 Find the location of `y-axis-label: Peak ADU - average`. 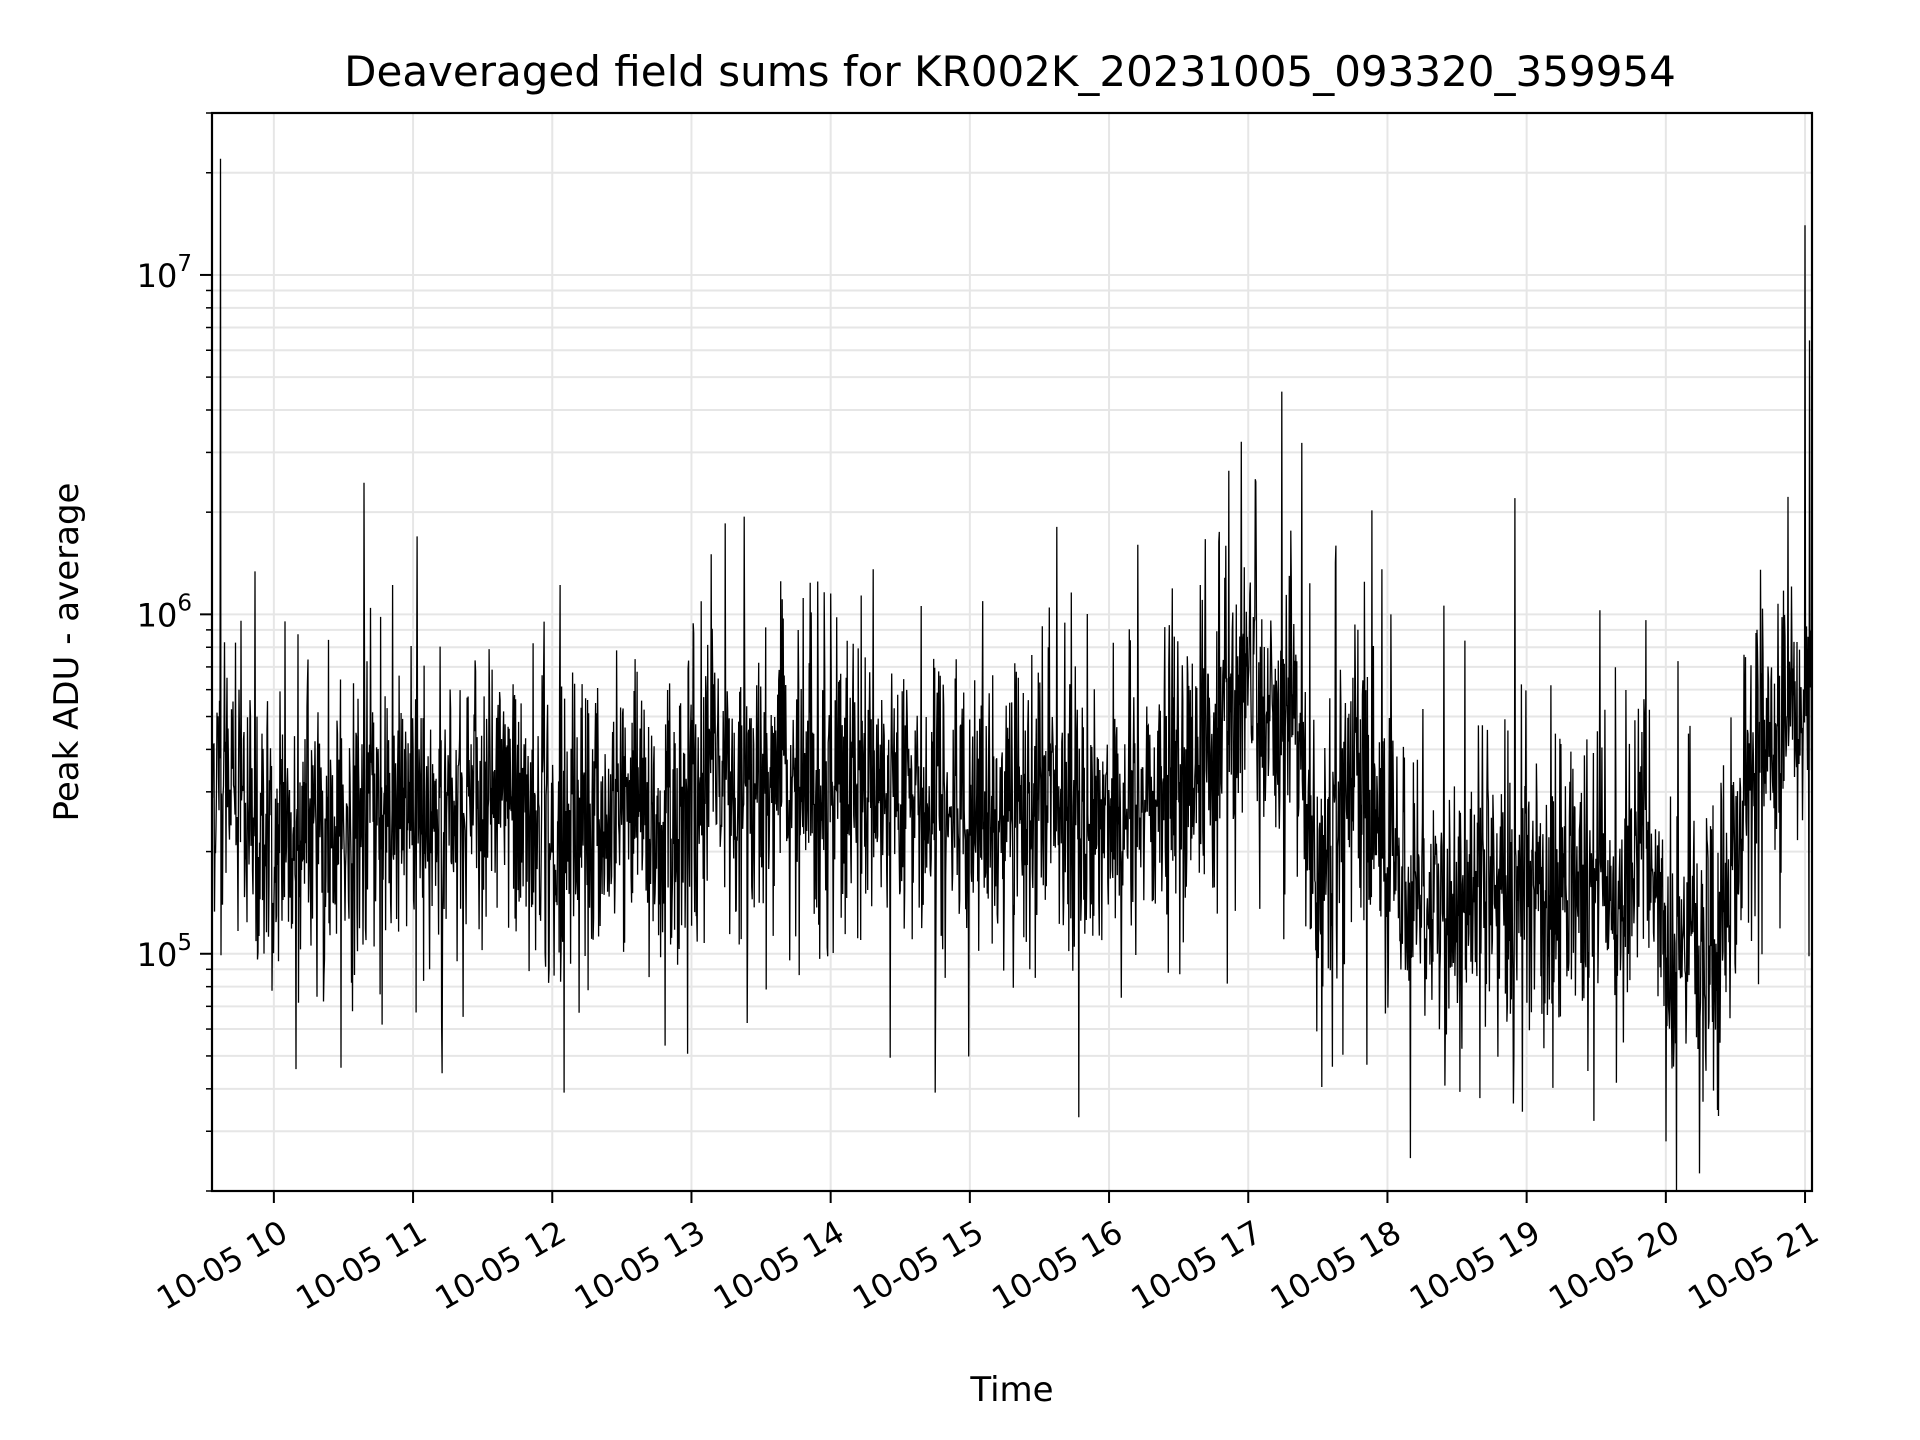

y-axis-label: Peak ADU - average is located at coordinates (67, 652).